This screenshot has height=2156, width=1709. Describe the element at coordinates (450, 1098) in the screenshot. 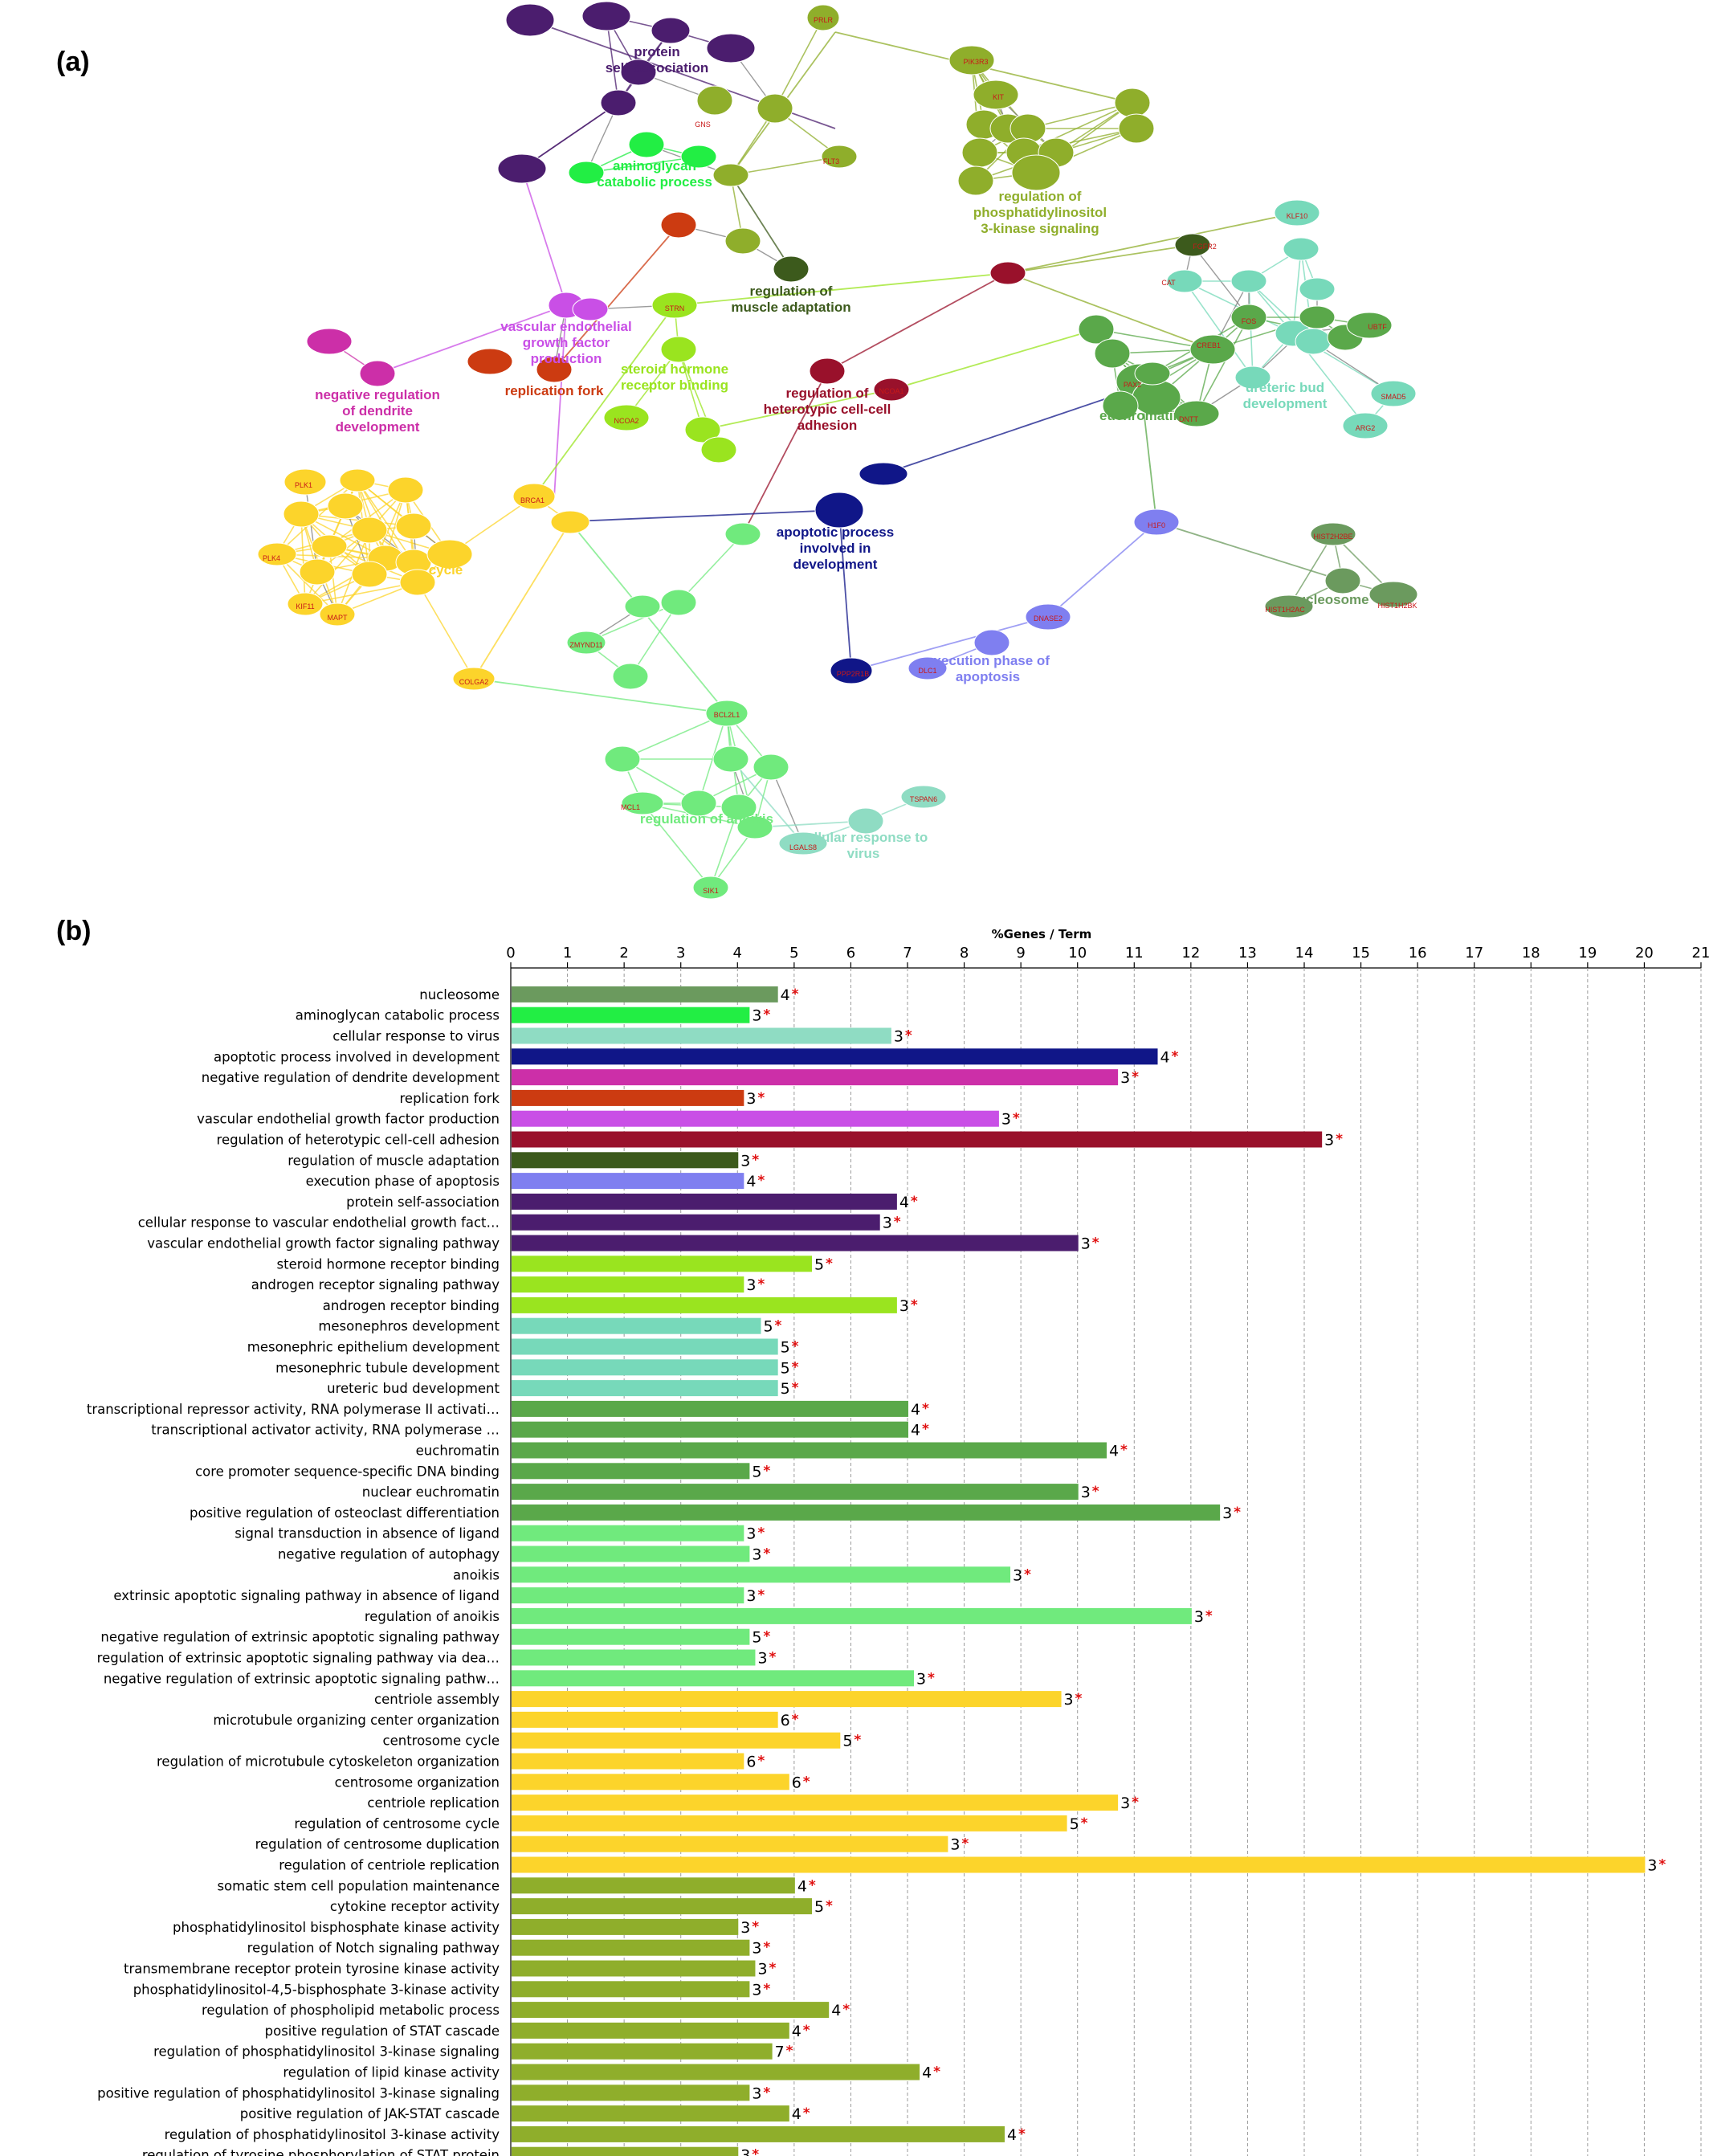

I see `bar-term-label: replication fork` at that location.